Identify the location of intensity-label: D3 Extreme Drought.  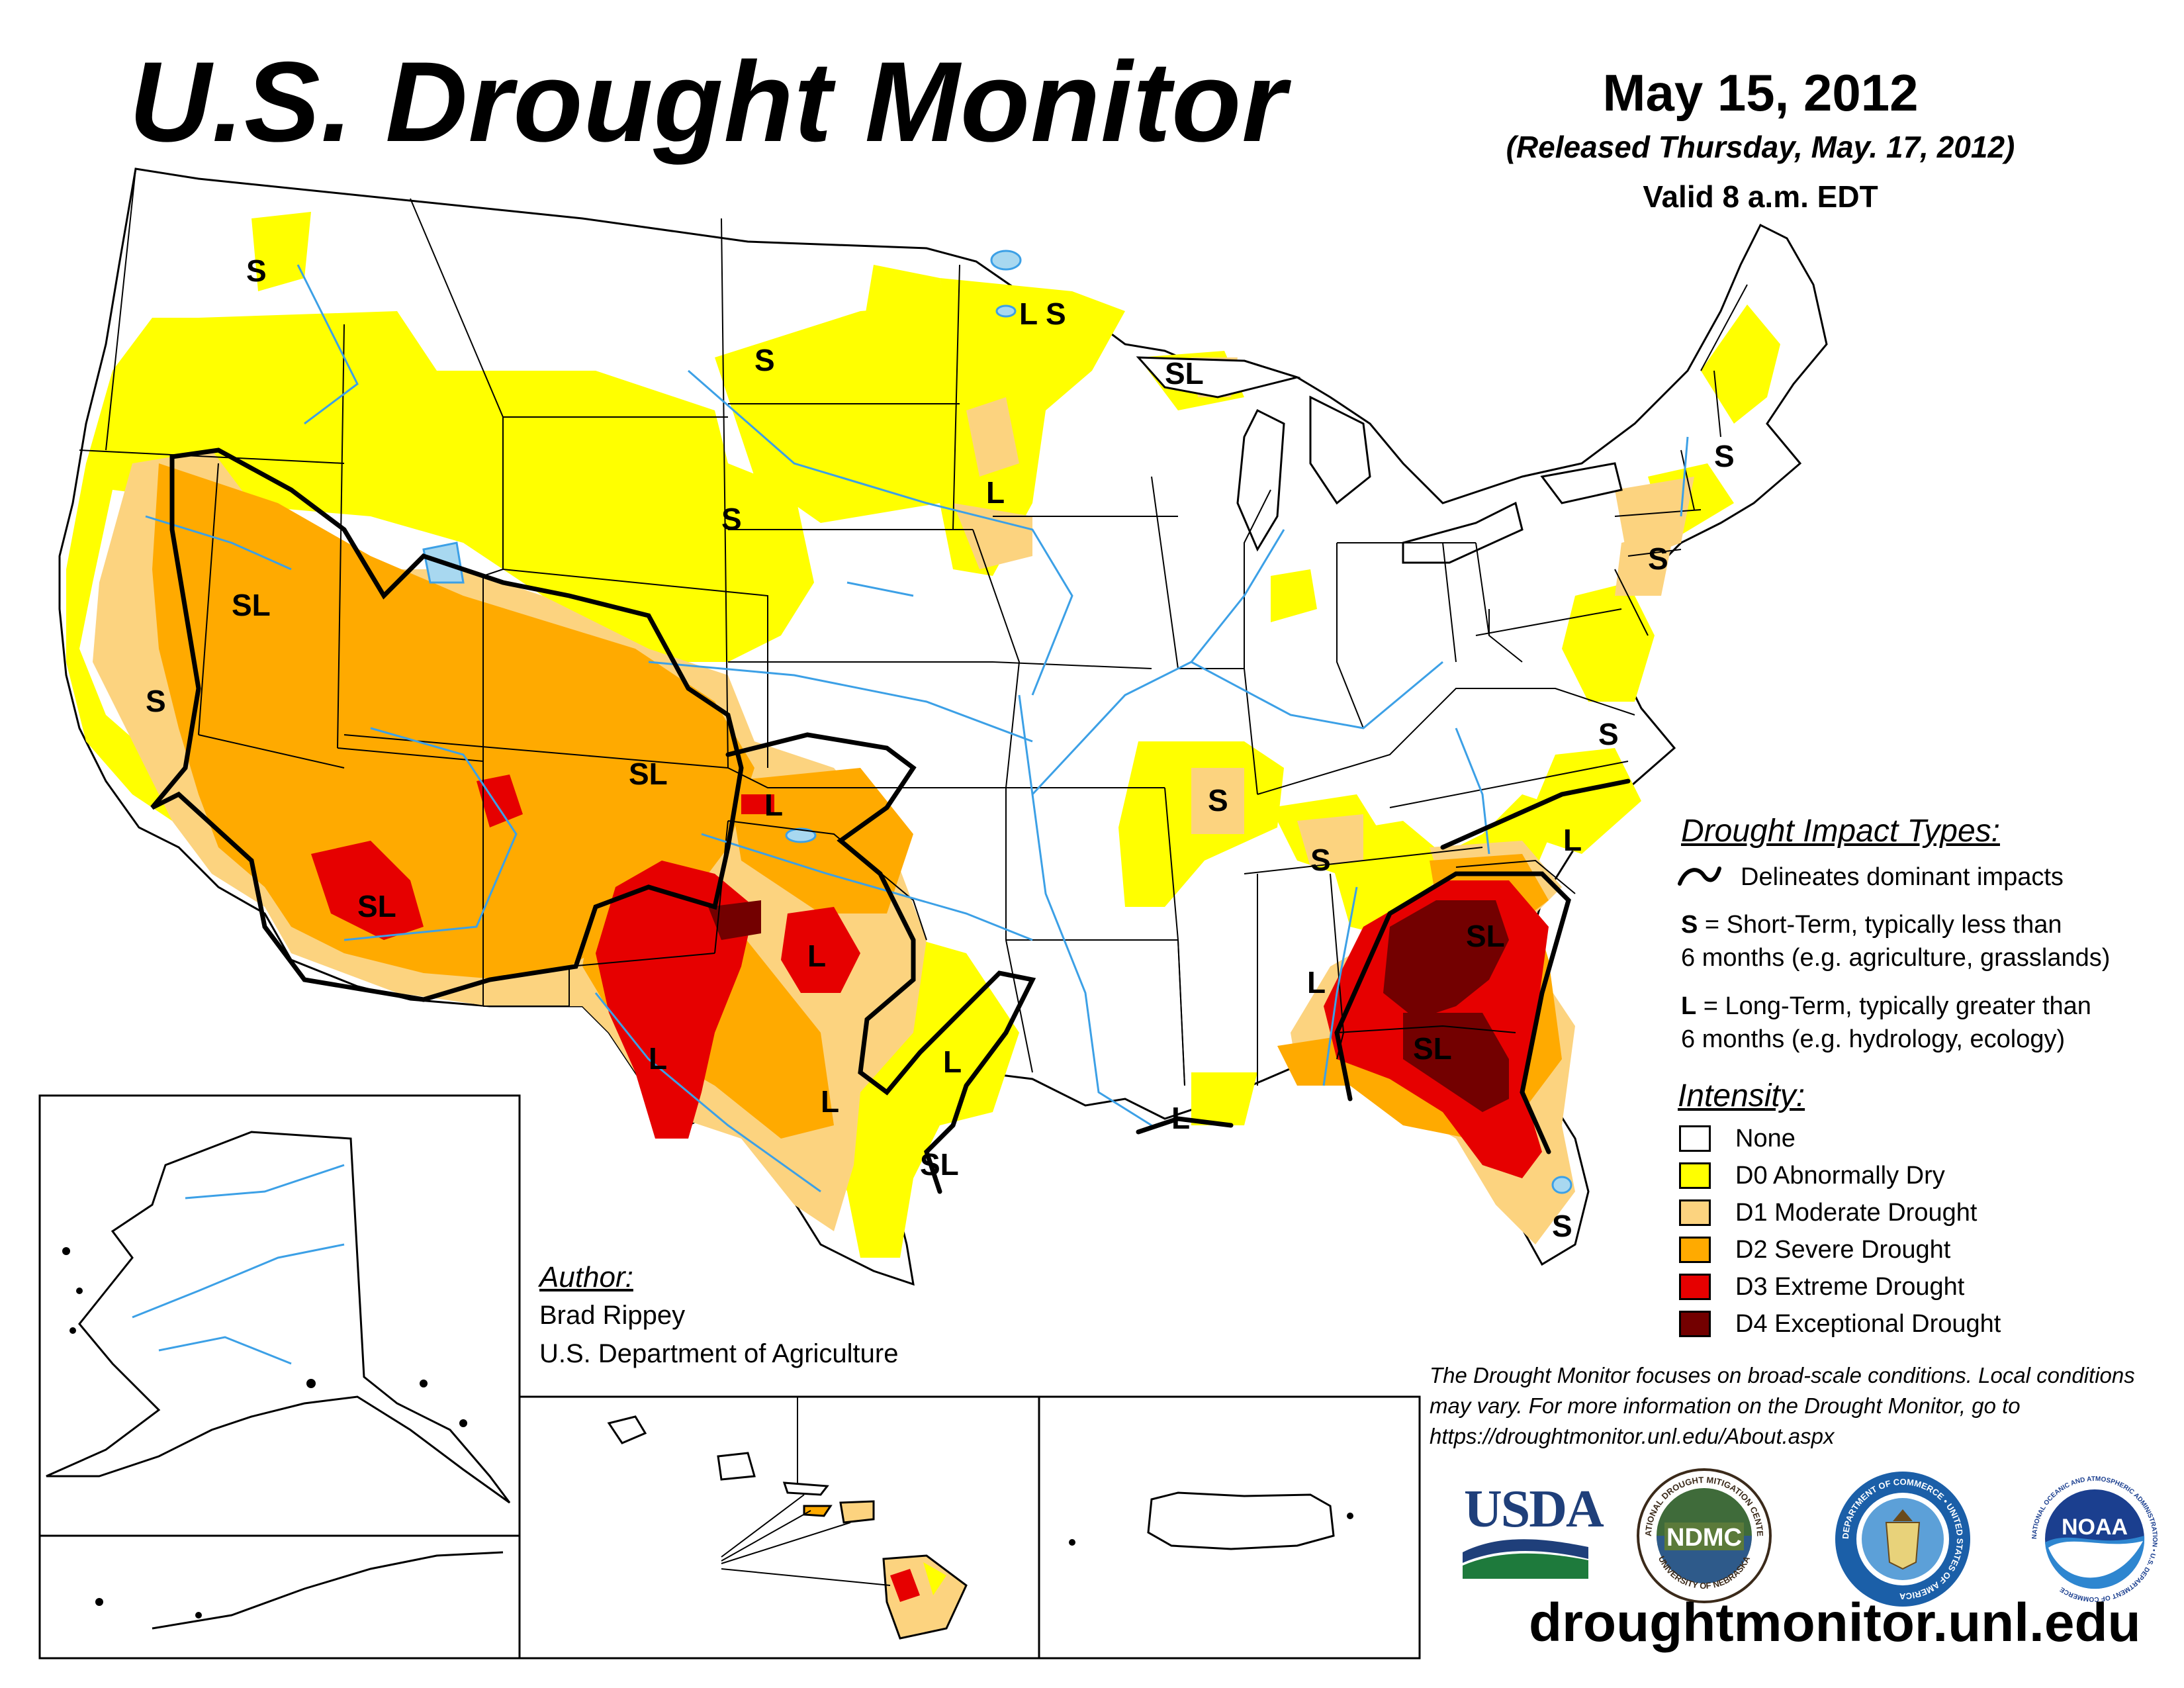
(1850, 1287).